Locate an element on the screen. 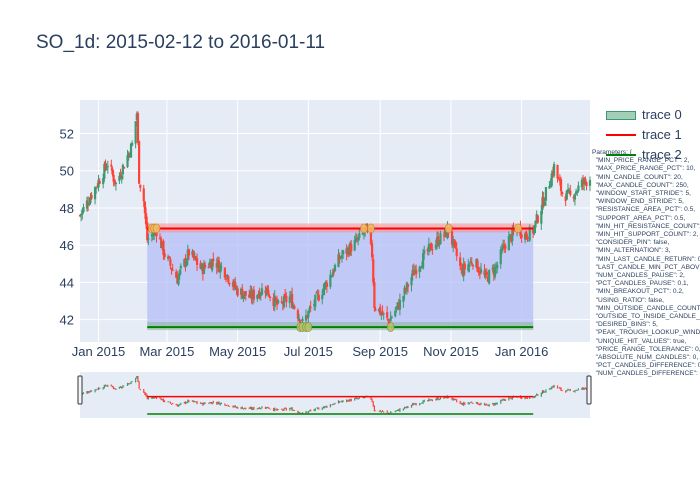 The height and width of the screenshot is (500, 700). support-hit-marker is located at coordinates (308, 327).